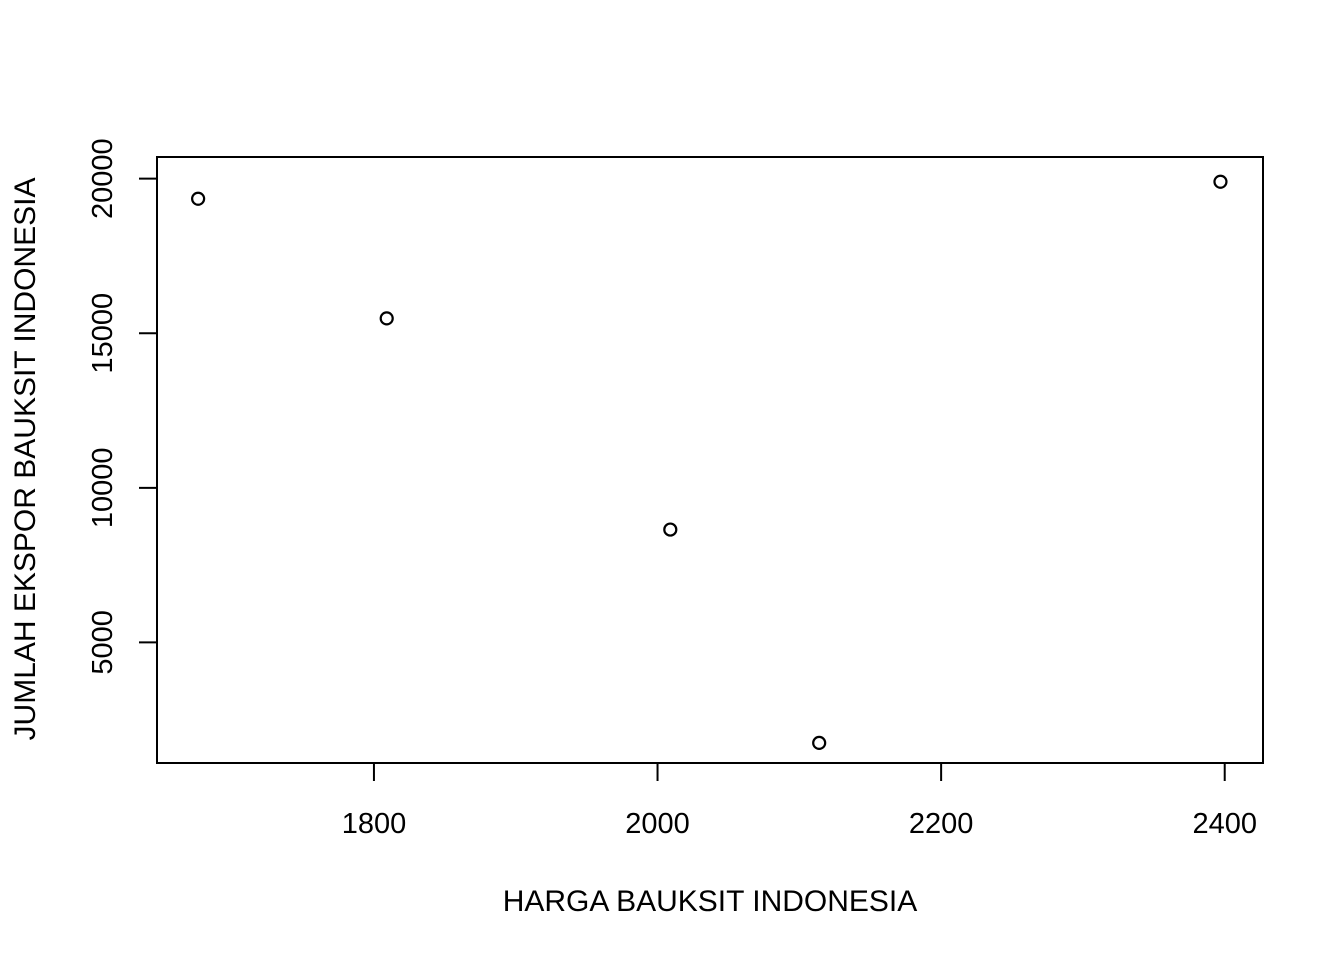 This screenshot has width=1344, height=960. Describe the element at coordinates (799, 801) in the screenshot. I see `x-axis: 1800 2000 2200 2400` at that location.